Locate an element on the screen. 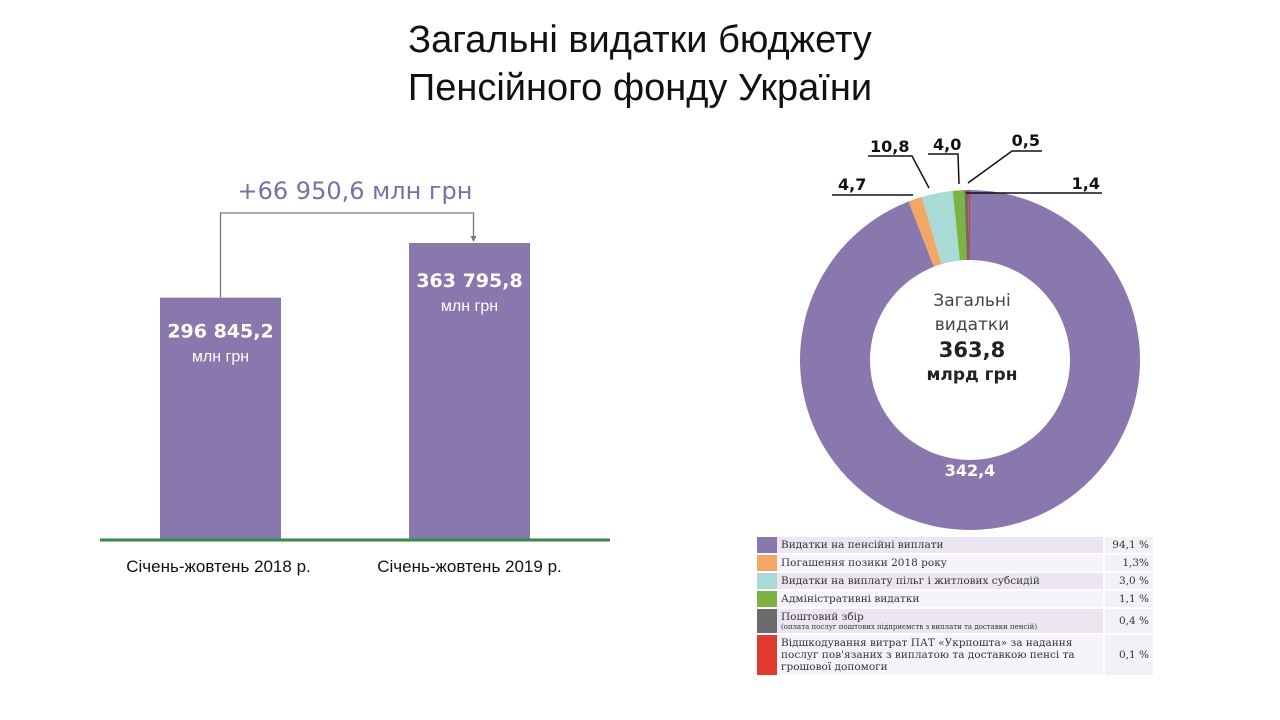 Image resolution: width=1280 pixels, height=720 pixels. legend-percent: 1,1 % is located at coordinates (1128, 599).